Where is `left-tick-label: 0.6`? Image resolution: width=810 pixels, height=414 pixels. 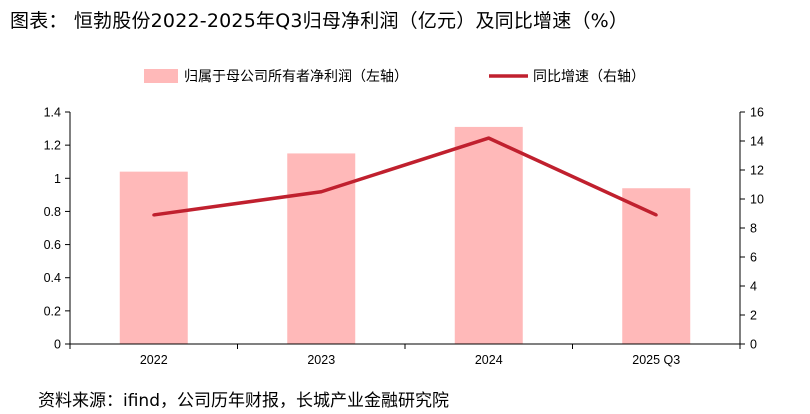
left-tick-label: 0.6 is located at coordinates (52, 245).